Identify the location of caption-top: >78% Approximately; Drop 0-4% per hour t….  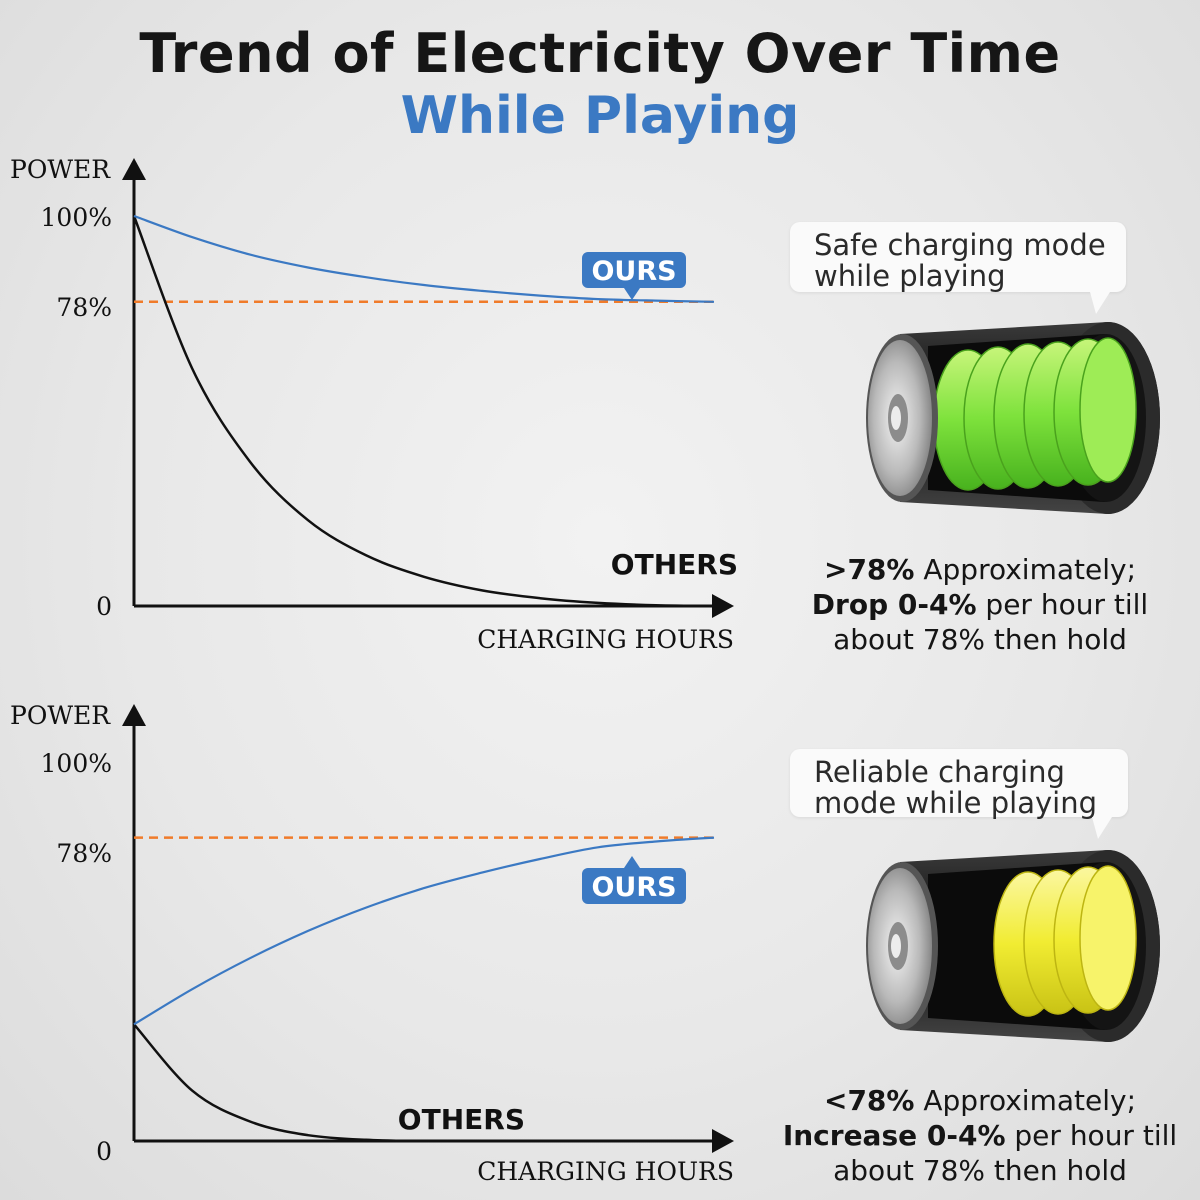
(980, 604).